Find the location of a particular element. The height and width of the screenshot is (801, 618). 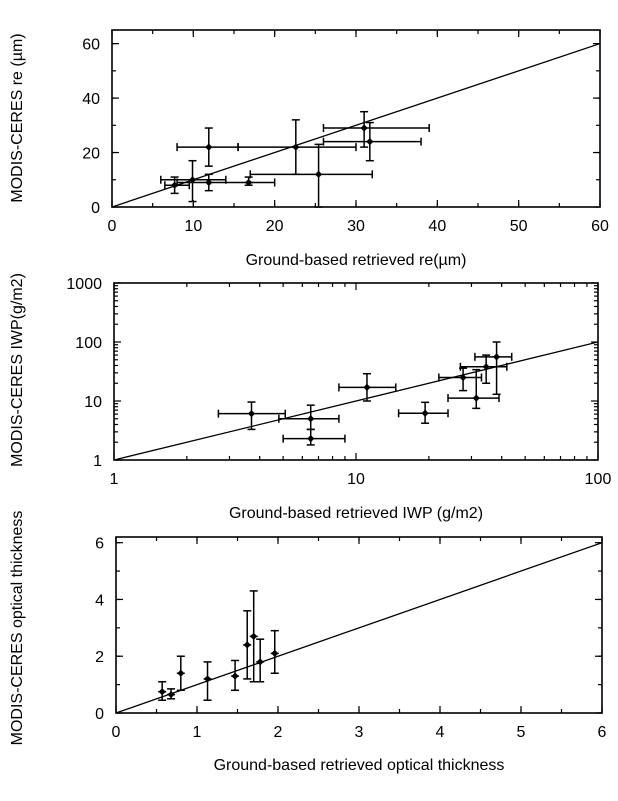

y-tick-label: 6 is located at coordinates (99, 544).